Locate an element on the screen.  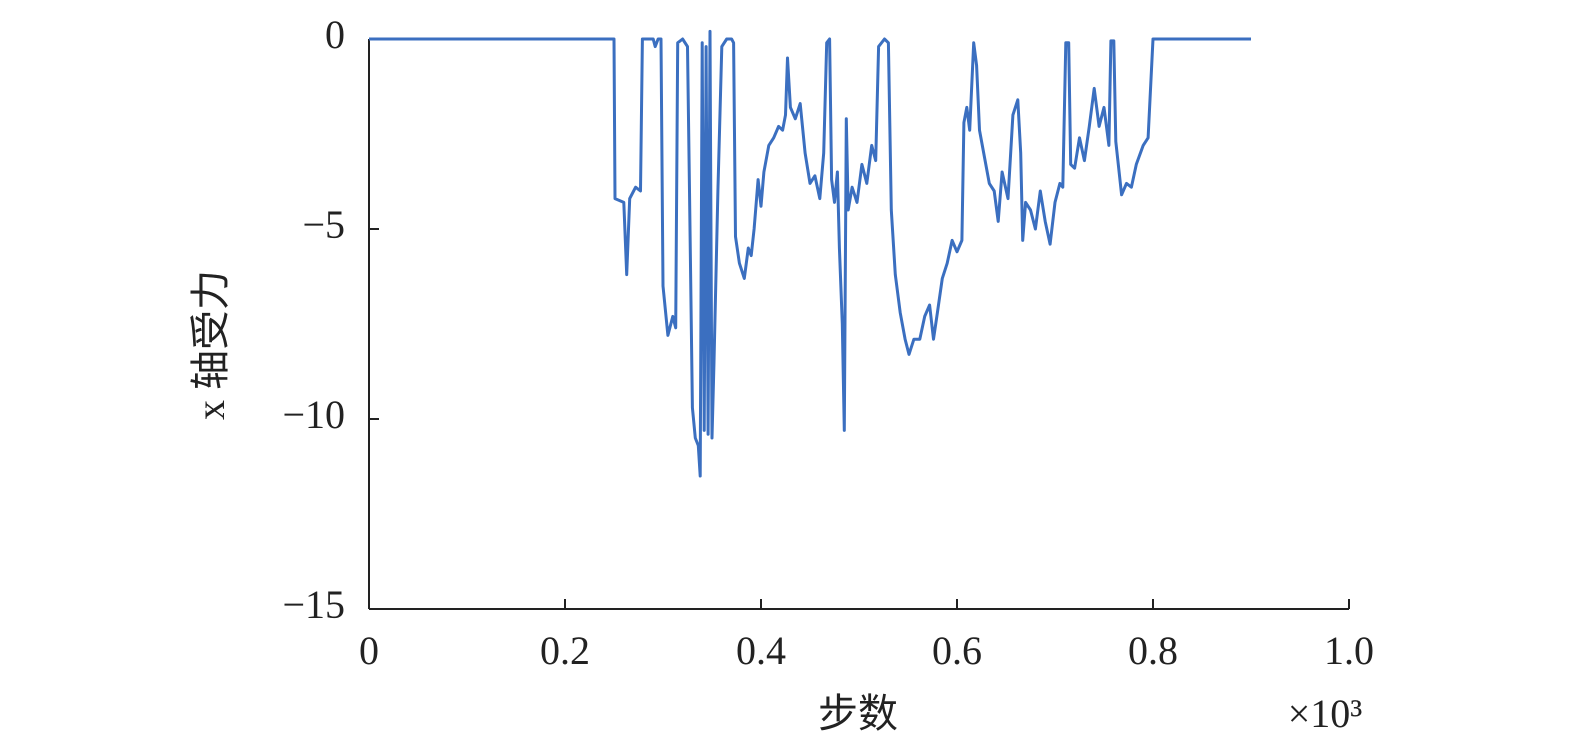
x-tick-label: 0.2 is located at coordinates (565, 650).